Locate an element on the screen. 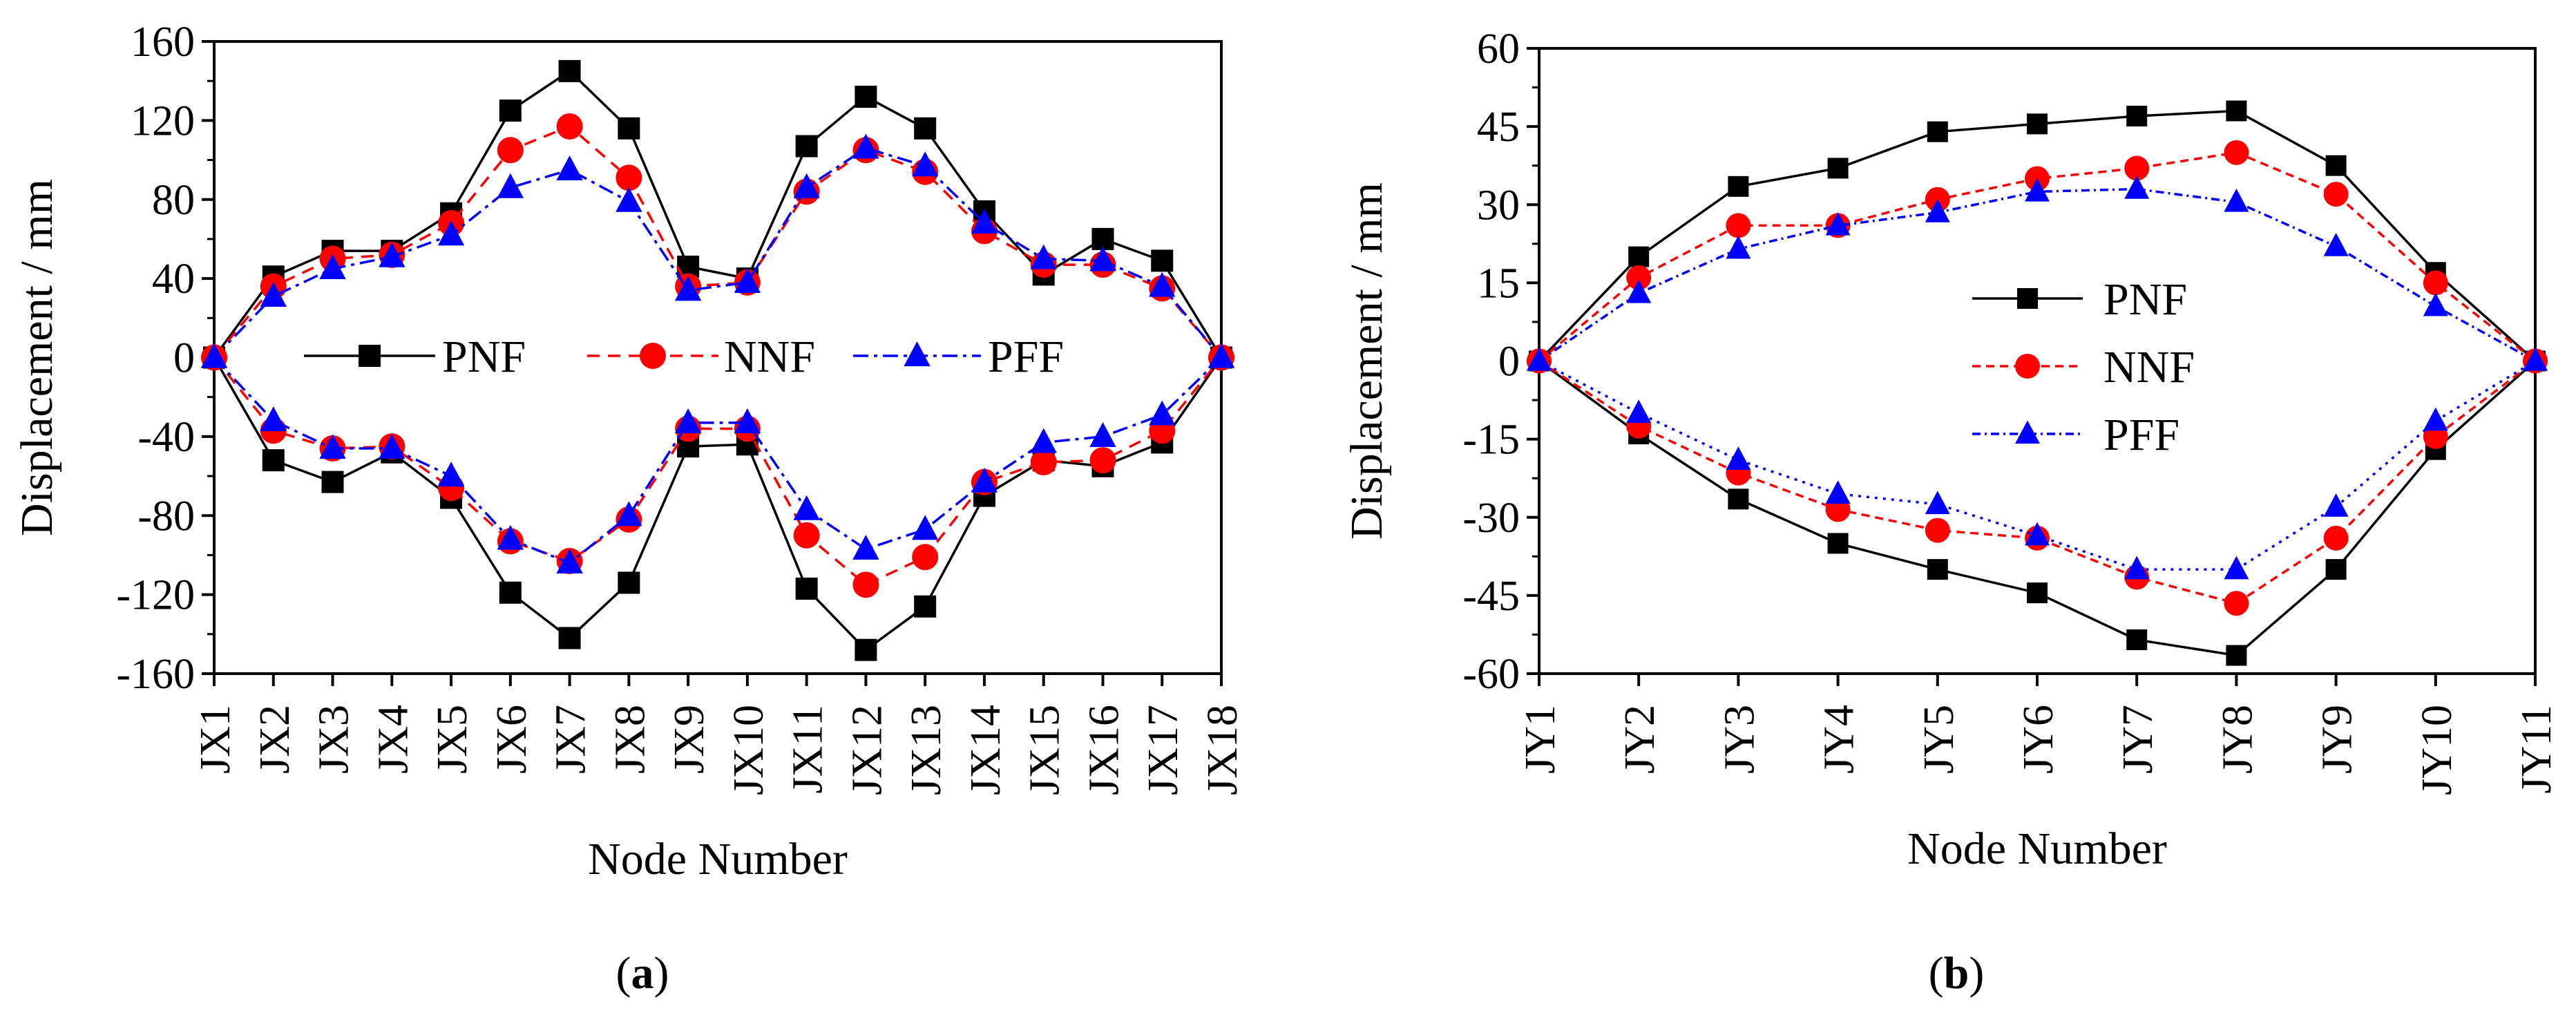 This screenshot has height=1026, width=2576. x-tick-label: JY1 is located at coordinates (1541, 739).